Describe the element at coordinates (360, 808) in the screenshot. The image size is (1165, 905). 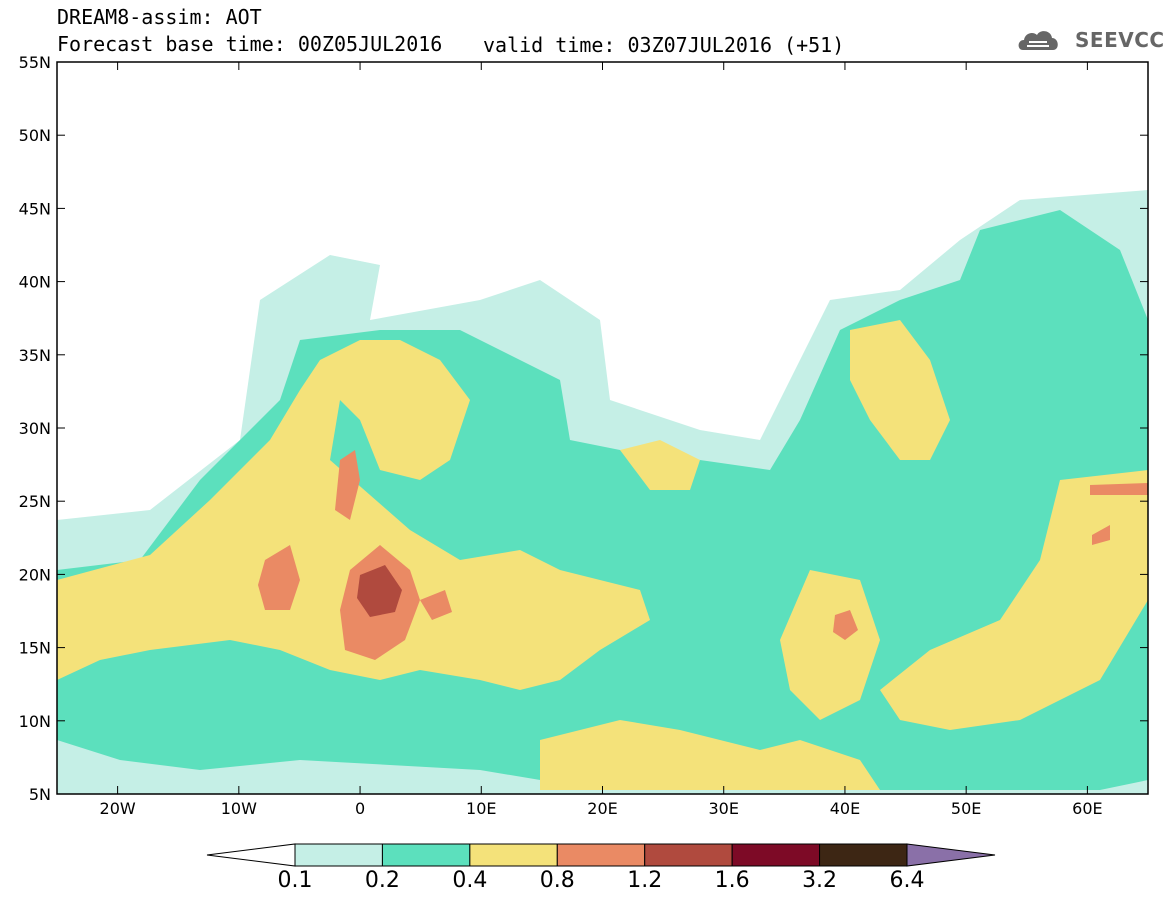
I see `lon-label: 0` at that location.